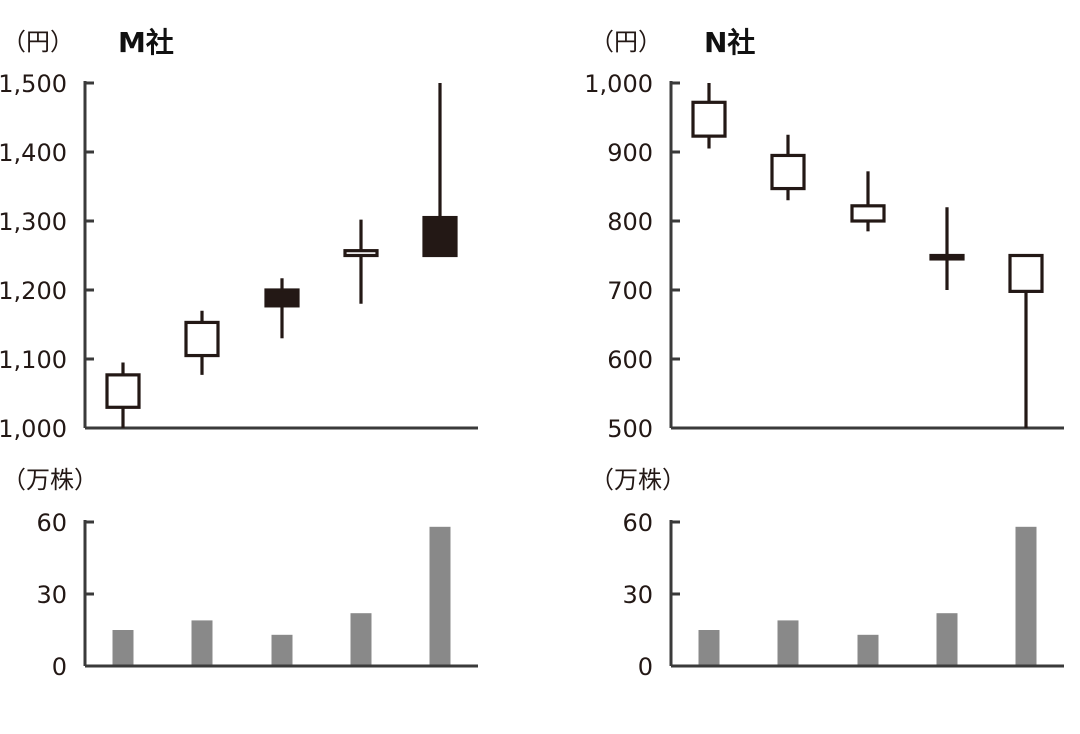 The width and height of the screenshot is (1080, 734). I want to click on chart-title: N社, so click(729, 42).